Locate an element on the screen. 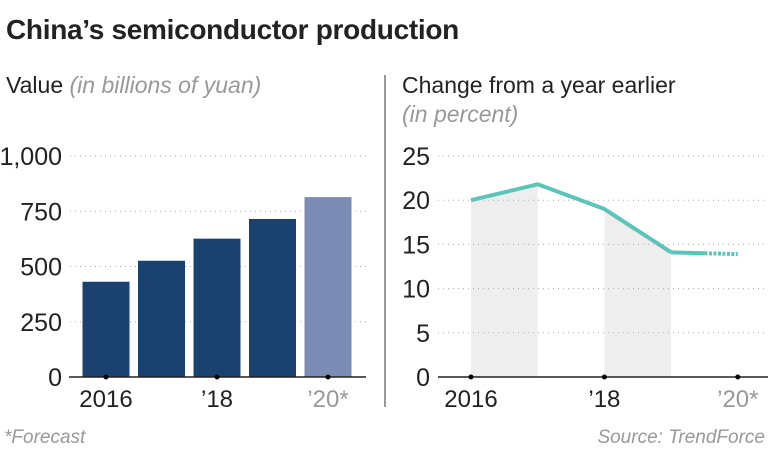 The width and height of the screenshot is (769, 460). forecast-line-segment is located at coordinates (721, 254).